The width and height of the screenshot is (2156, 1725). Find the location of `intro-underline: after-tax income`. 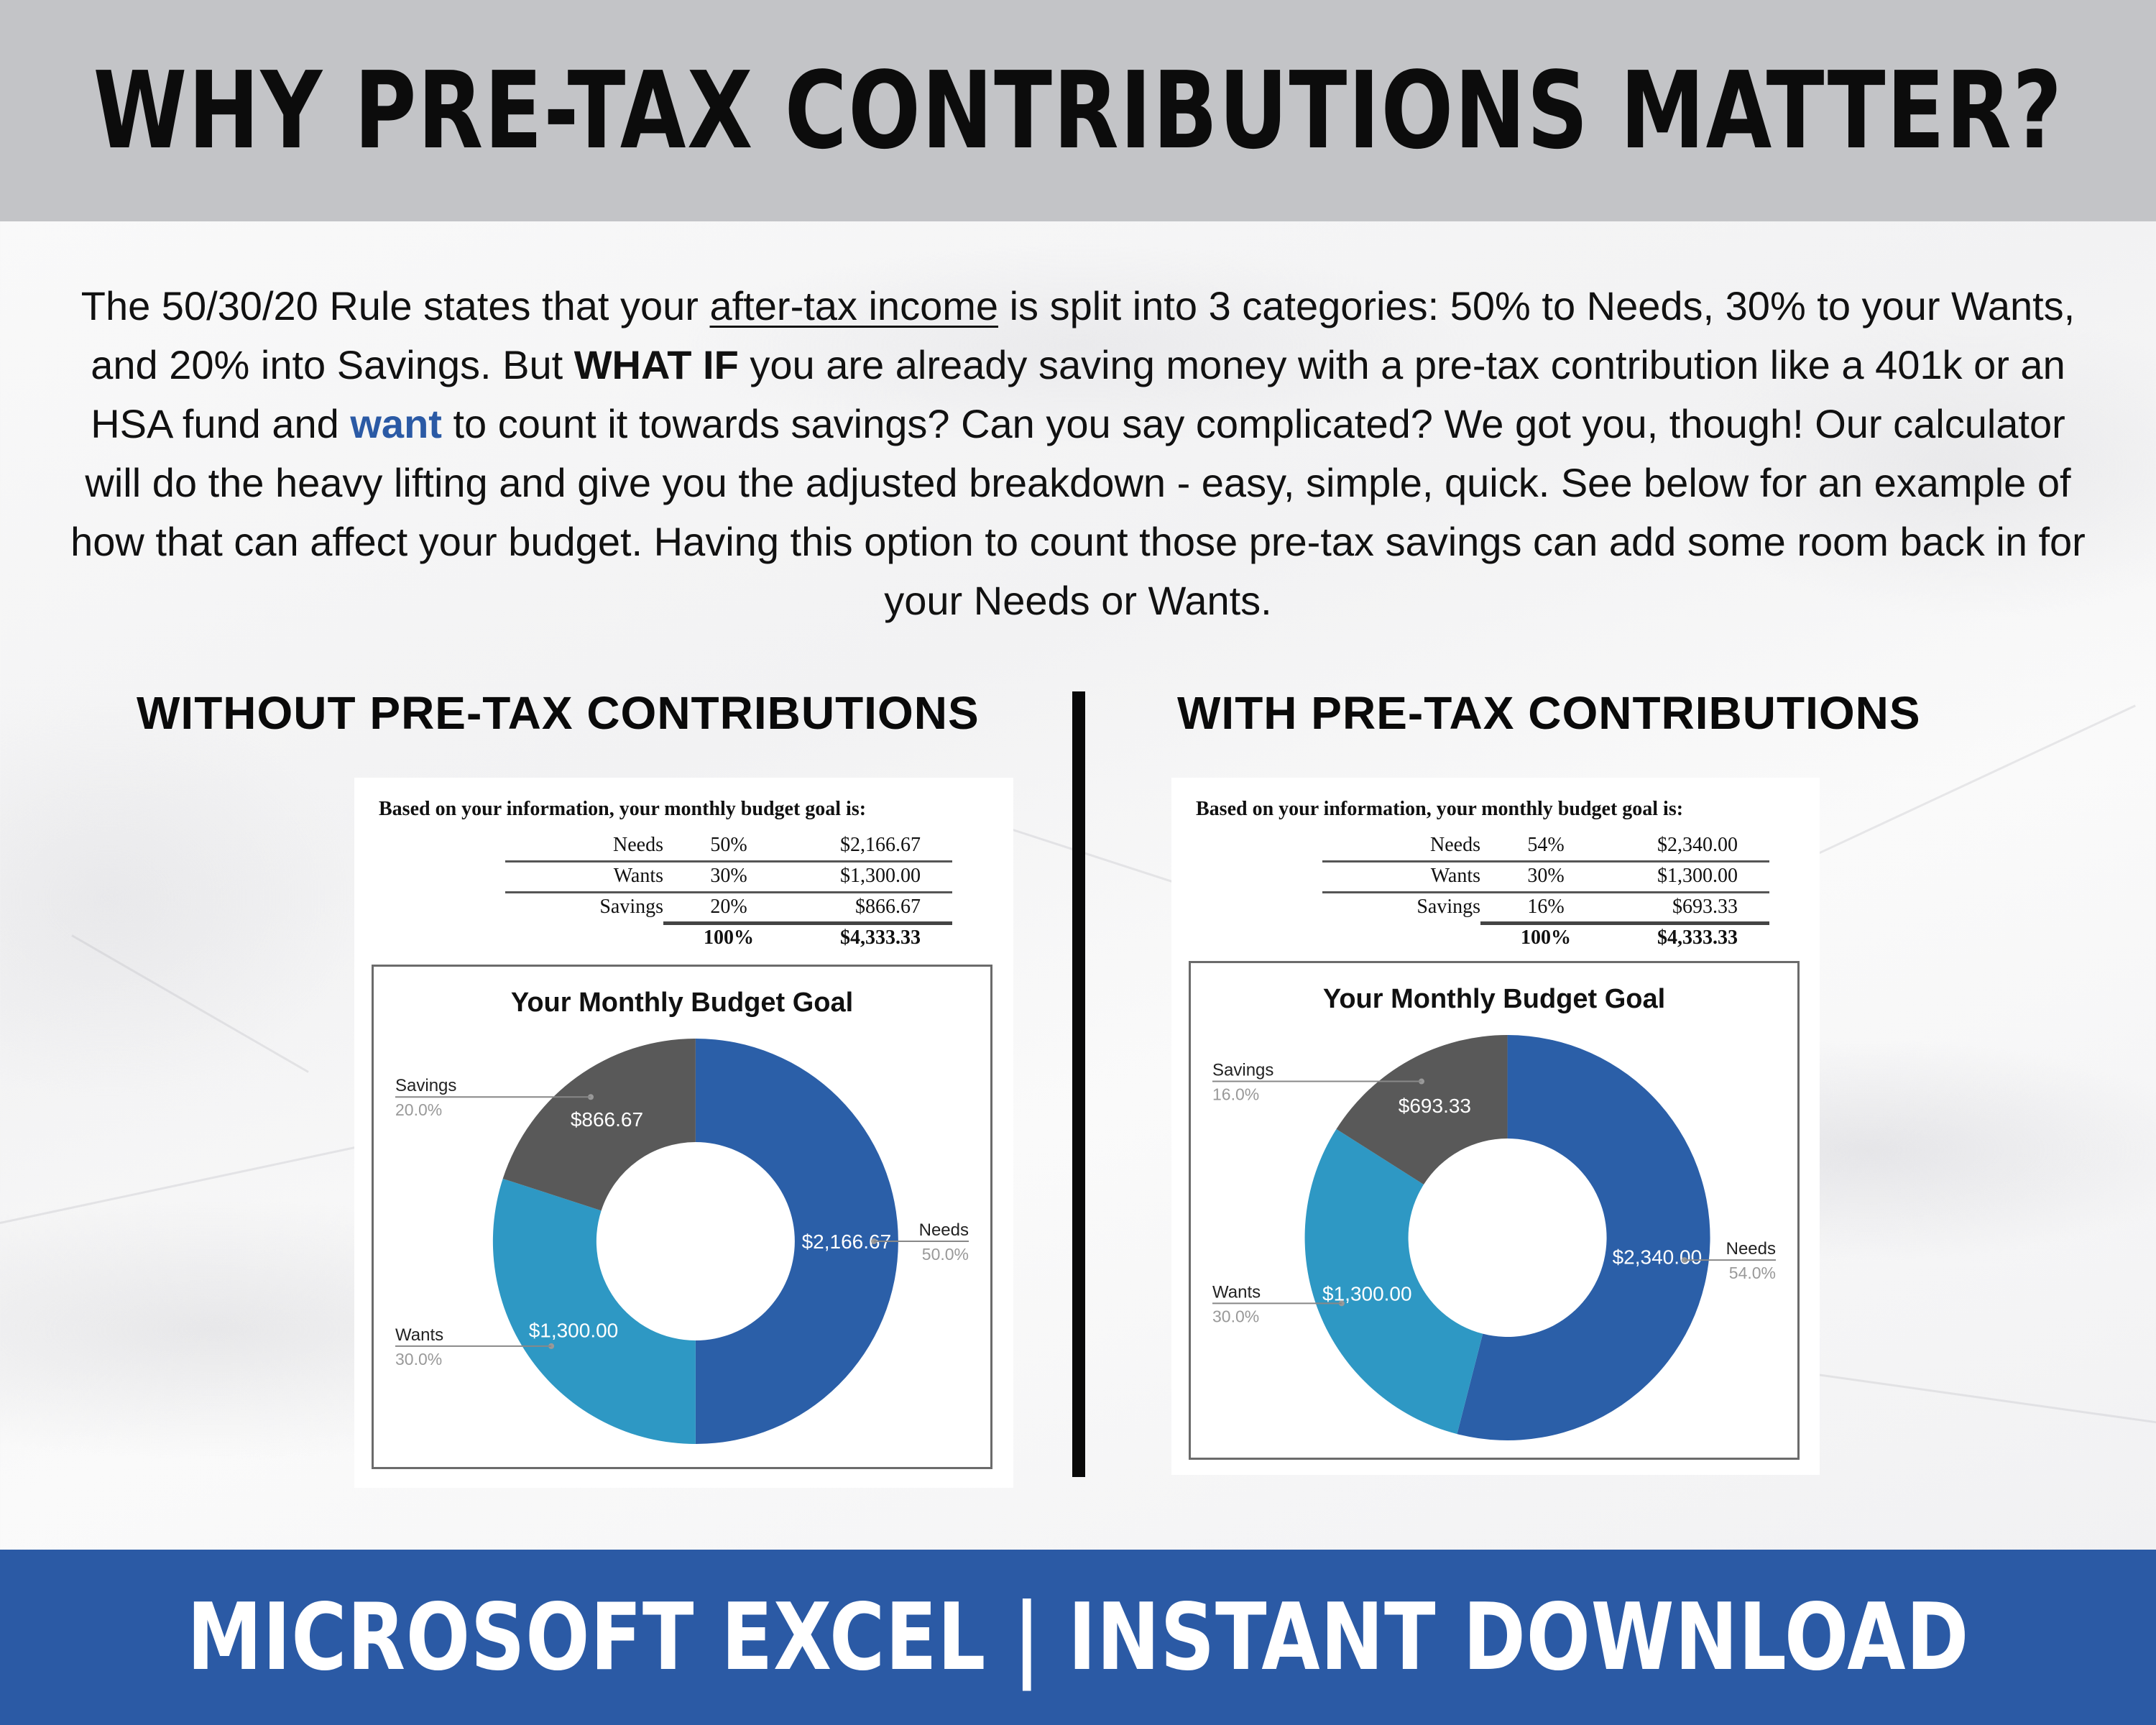

intro-underline: after-tax income is located at coordinates (854, 305).